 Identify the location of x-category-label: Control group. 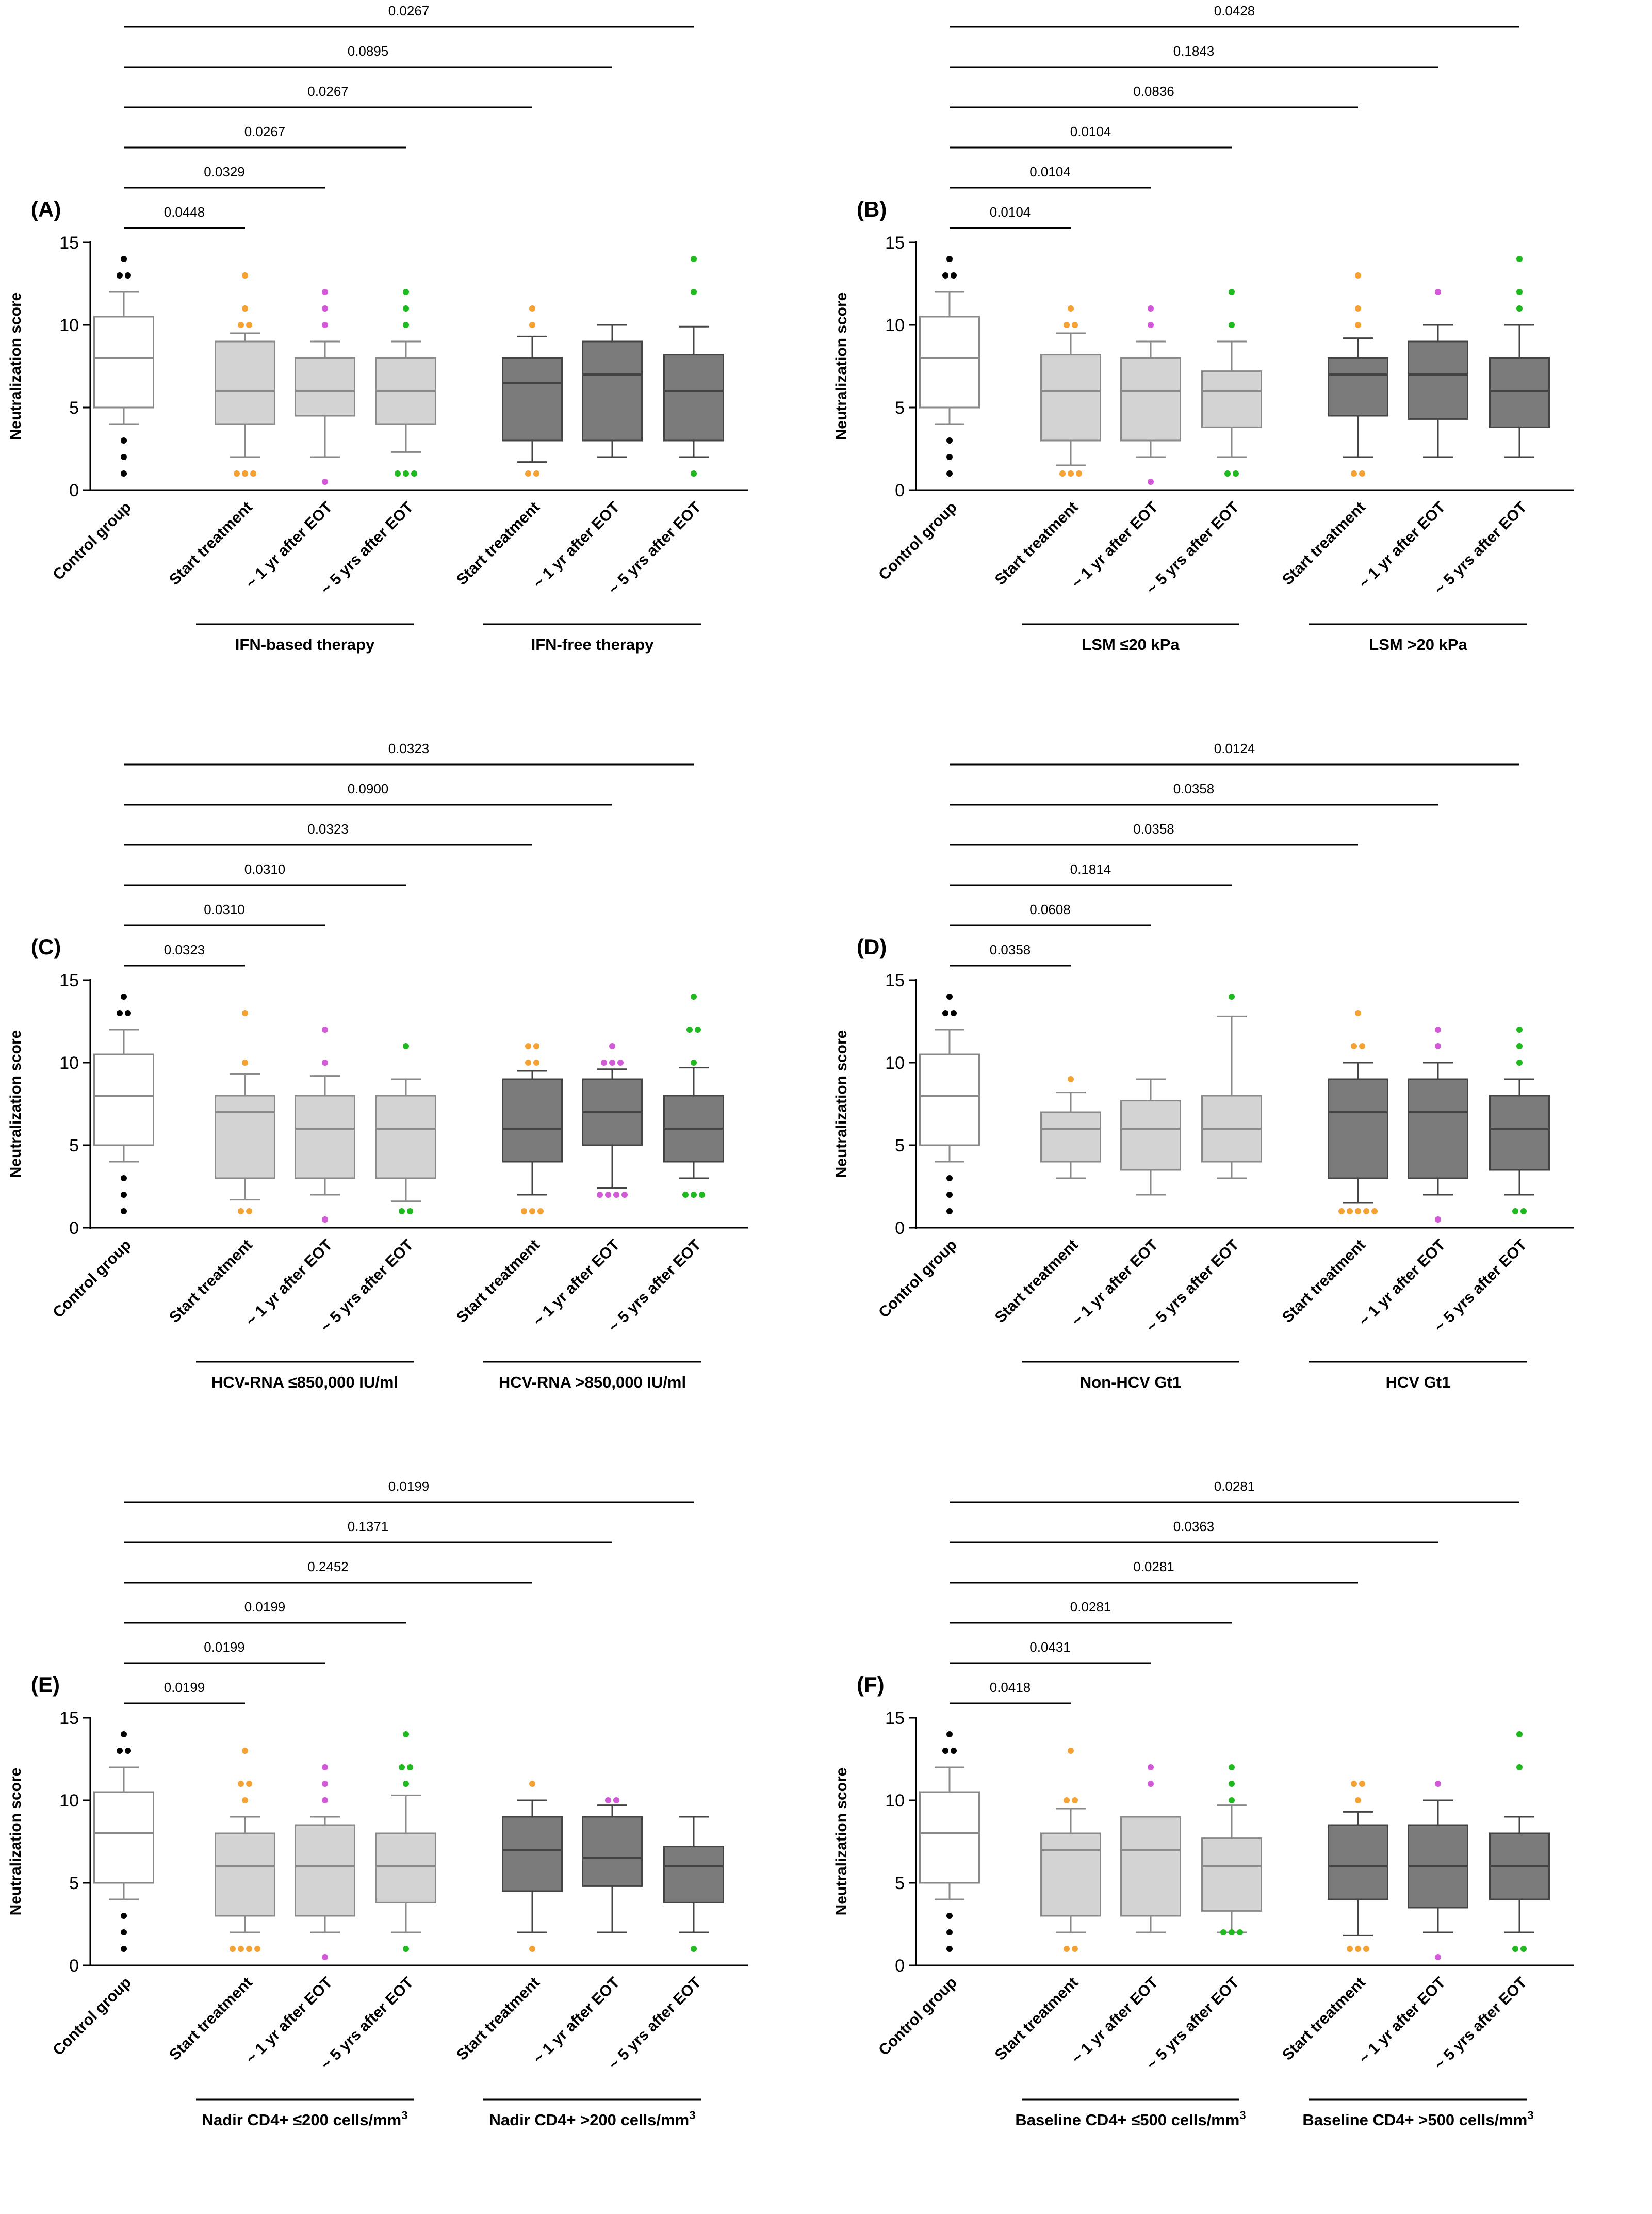
(92, 2016).